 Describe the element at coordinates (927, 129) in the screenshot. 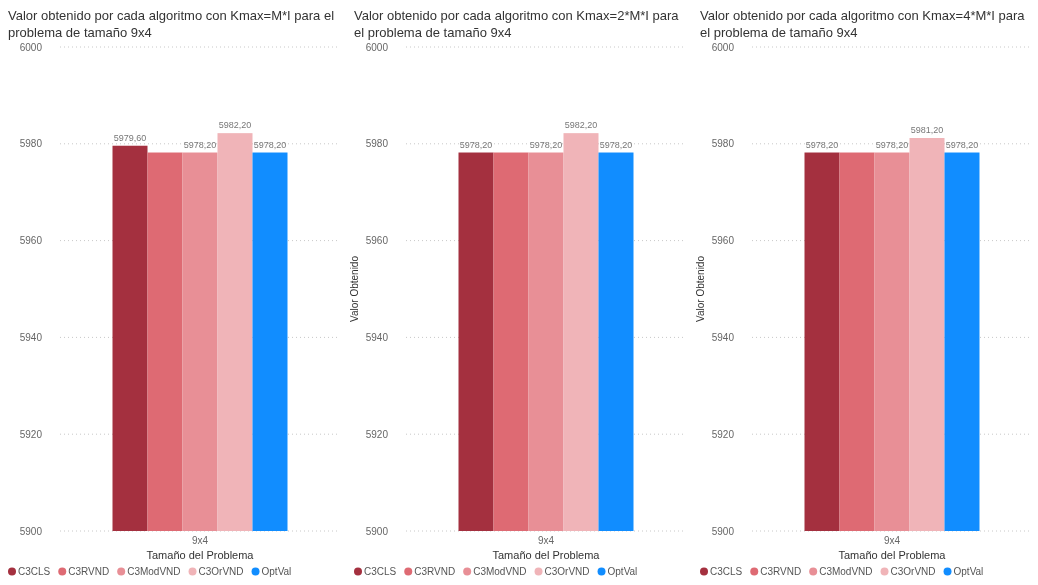

I see `data-label: 5981,20` at that location.